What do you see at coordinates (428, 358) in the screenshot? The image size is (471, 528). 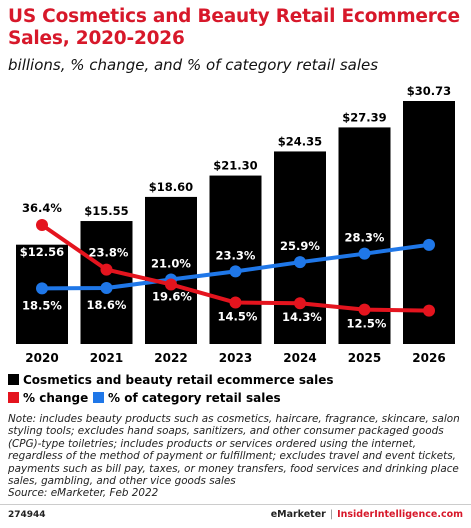 I see `x-tick-2026: 2026` at bounding box center [428, 358].